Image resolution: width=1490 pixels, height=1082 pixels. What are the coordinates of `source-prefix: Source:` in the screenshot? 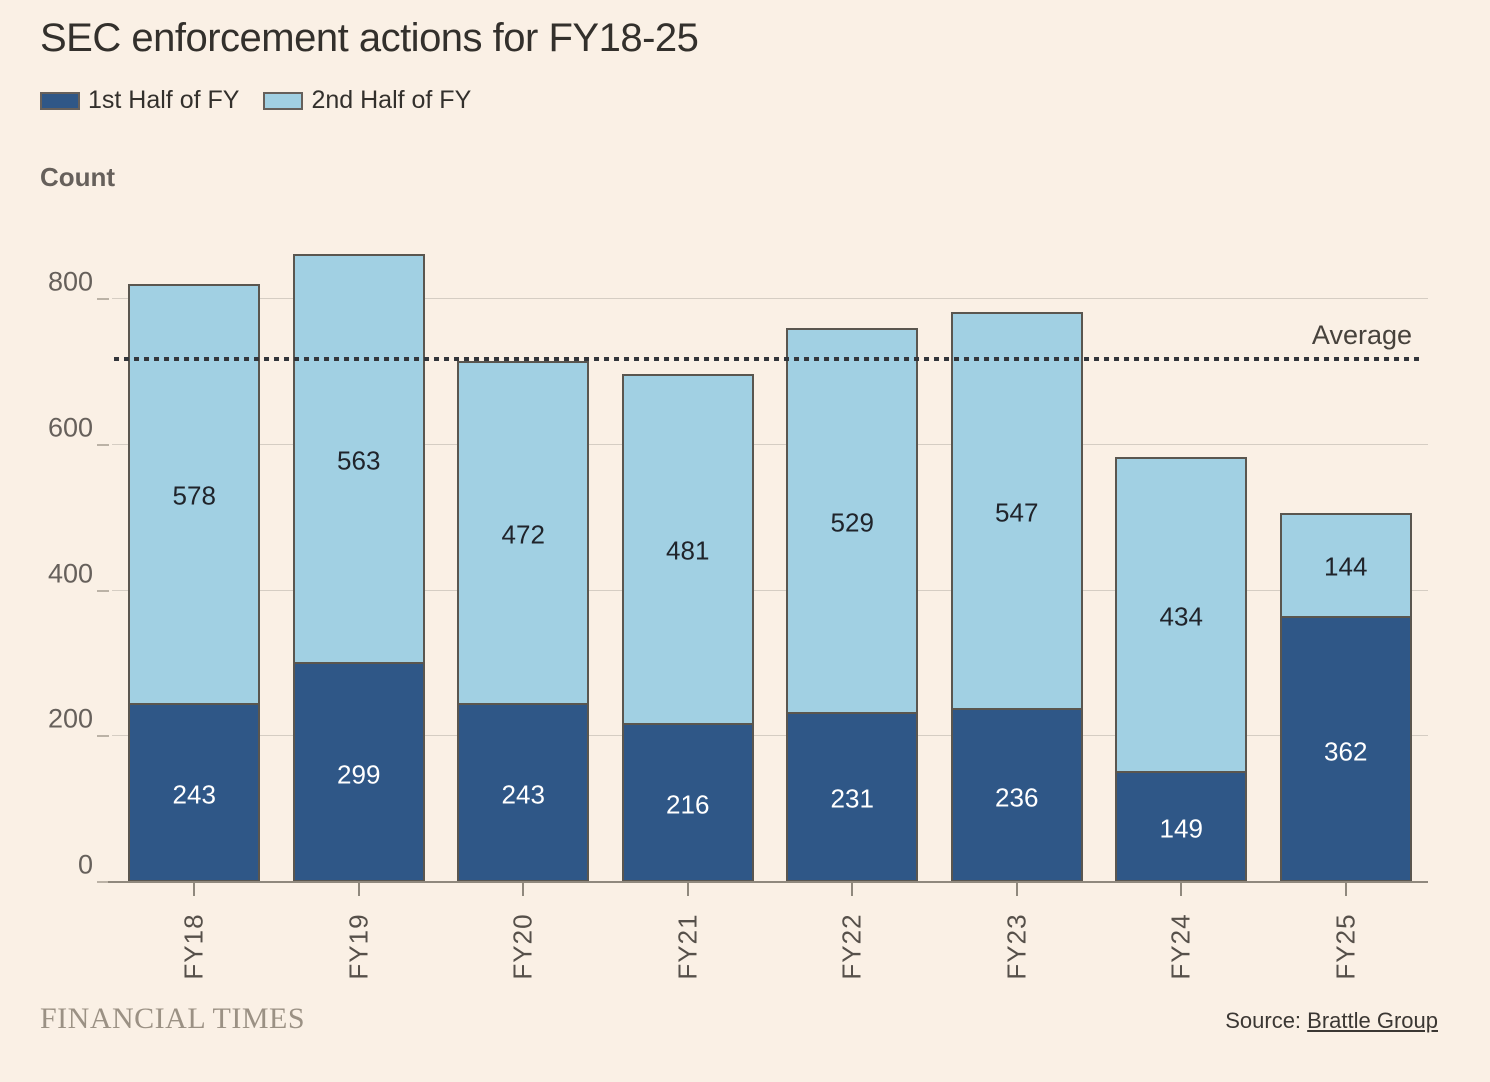 It's located at (1266, 1020).